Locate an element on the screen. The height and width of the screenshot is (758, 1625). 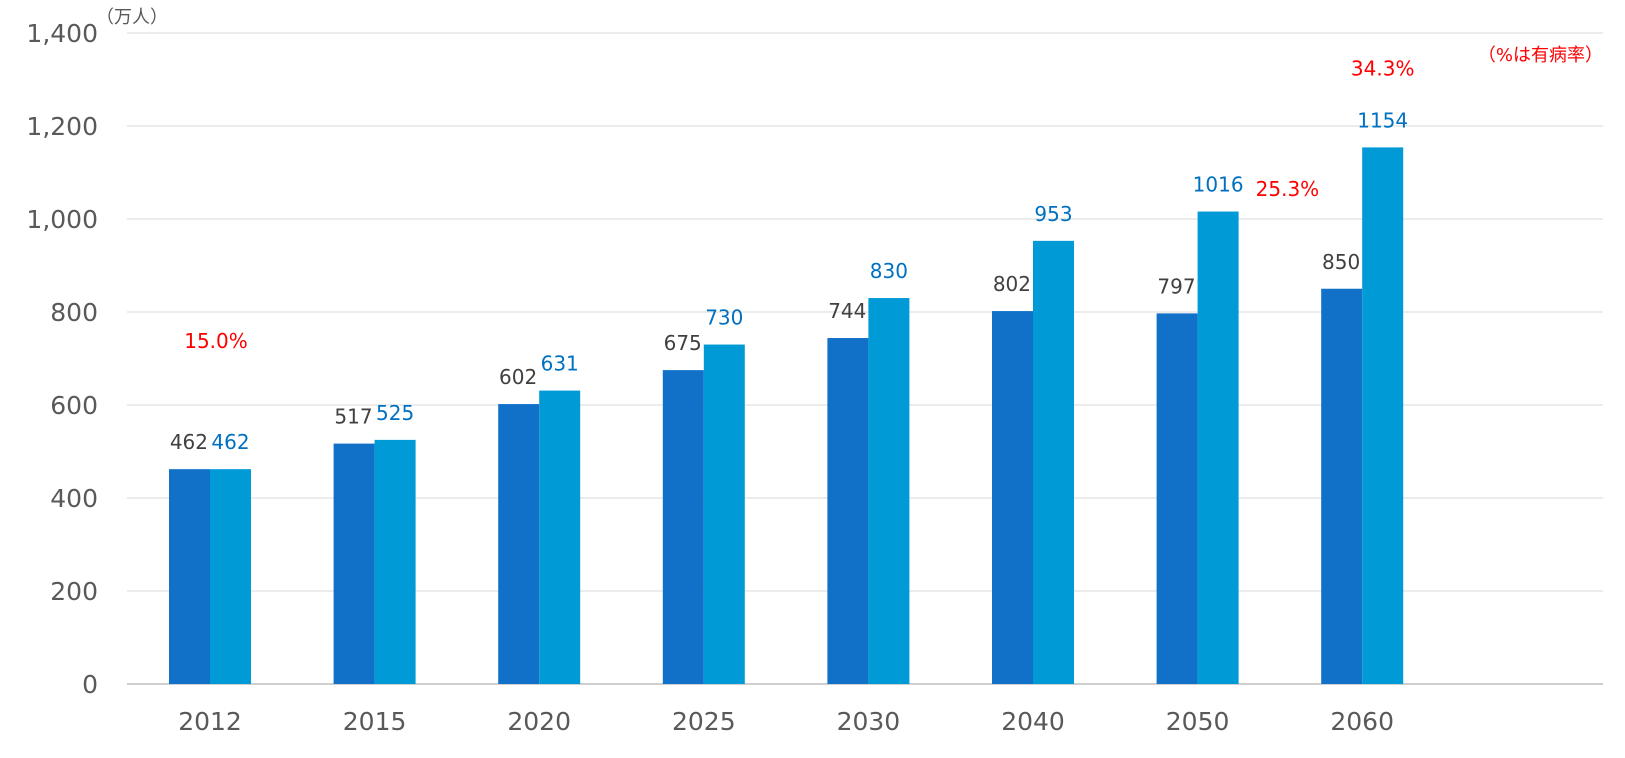
x-tick-label: 2030 is located at coordinates (869, 721).